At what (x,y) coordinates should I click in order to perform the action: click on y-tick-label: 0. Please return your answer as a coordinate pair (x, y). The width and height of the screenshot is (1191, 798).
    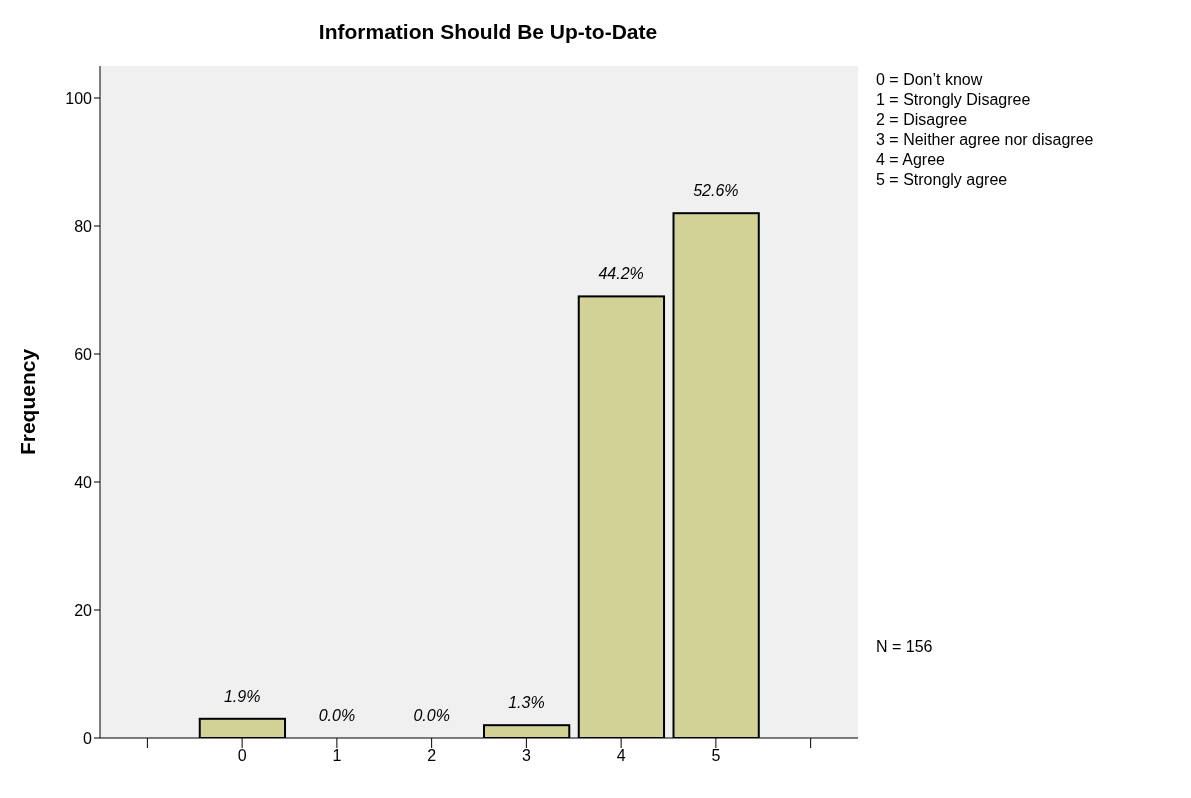
    Looking at the image, I should click on (88, 738).